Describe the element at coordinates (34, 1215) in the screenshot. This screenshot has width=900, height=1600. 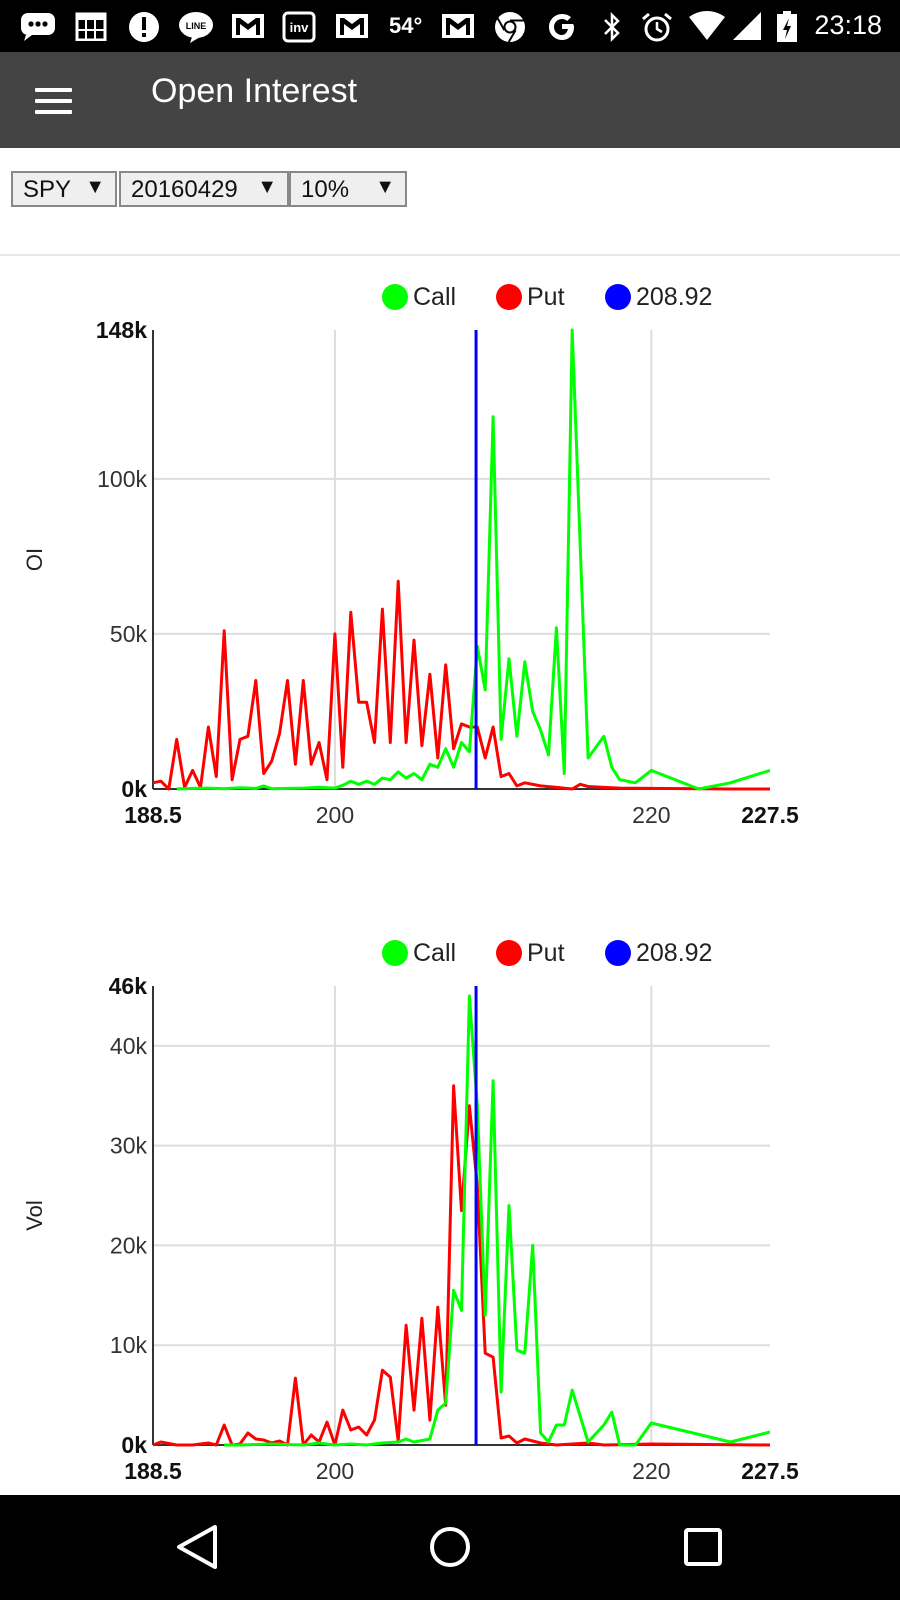
I see `y-axis-label: Vol` at that location.